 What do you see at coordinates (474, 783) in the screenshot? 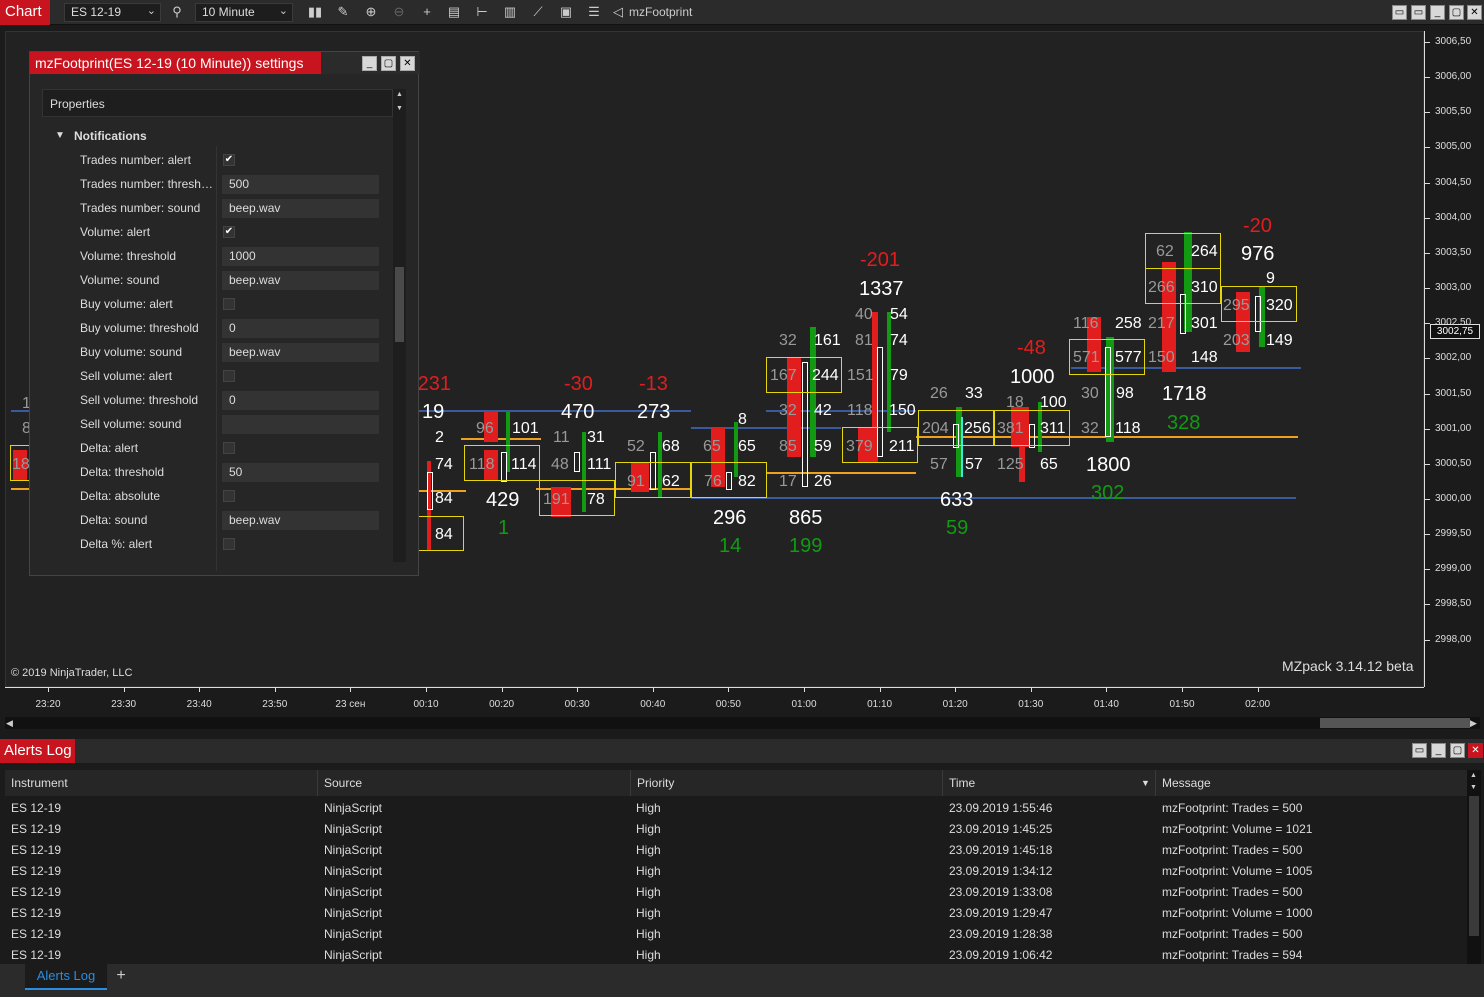
I see `column-header-source: Source` at bounding box center [474, 783].